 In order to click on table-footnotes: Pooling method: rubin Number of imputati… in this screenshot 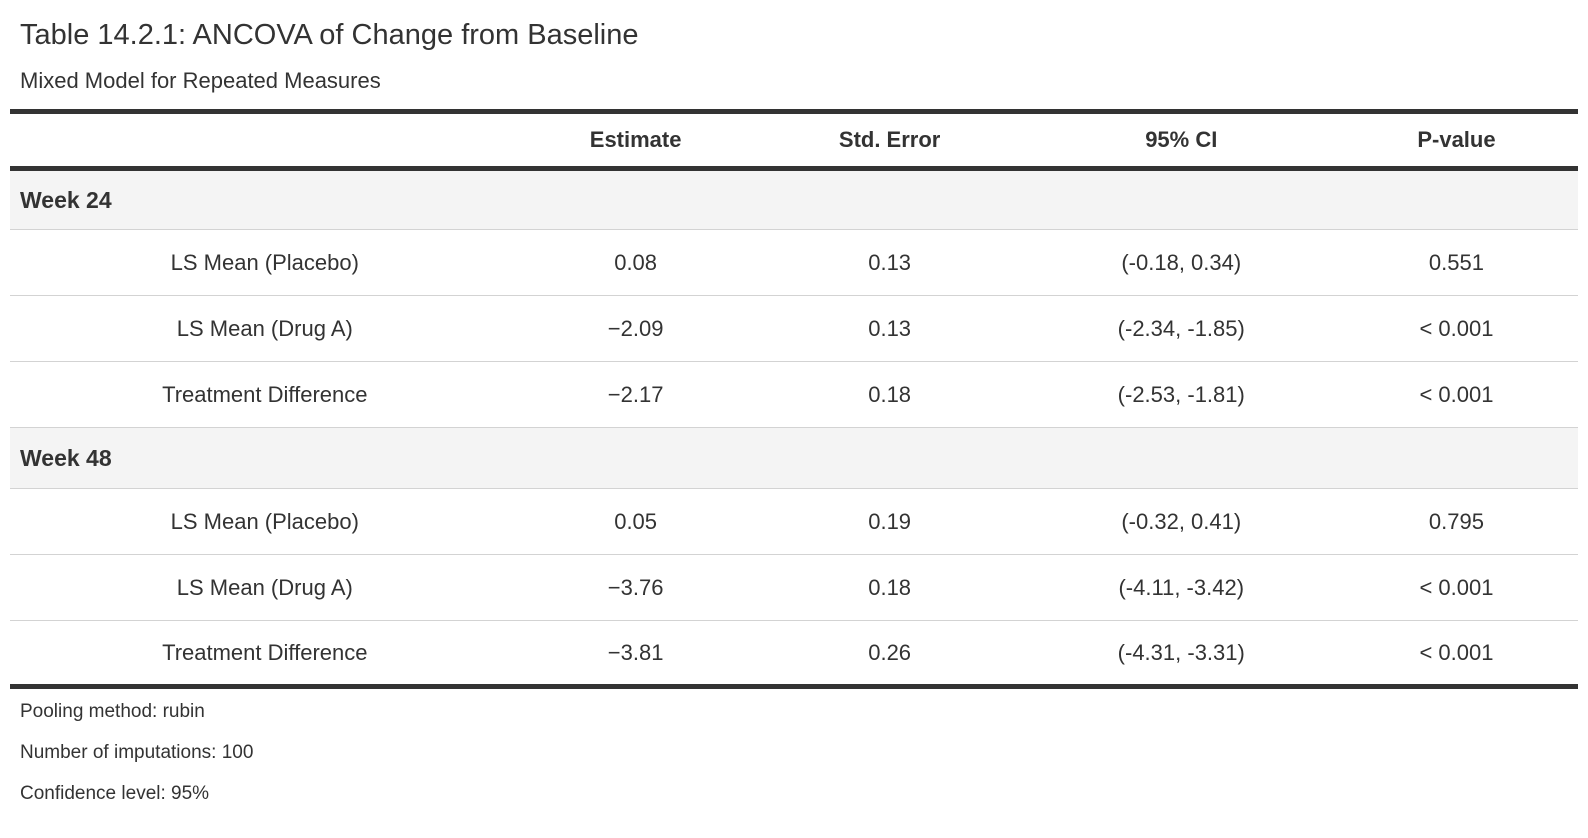, I will do `click(794, 747)`.